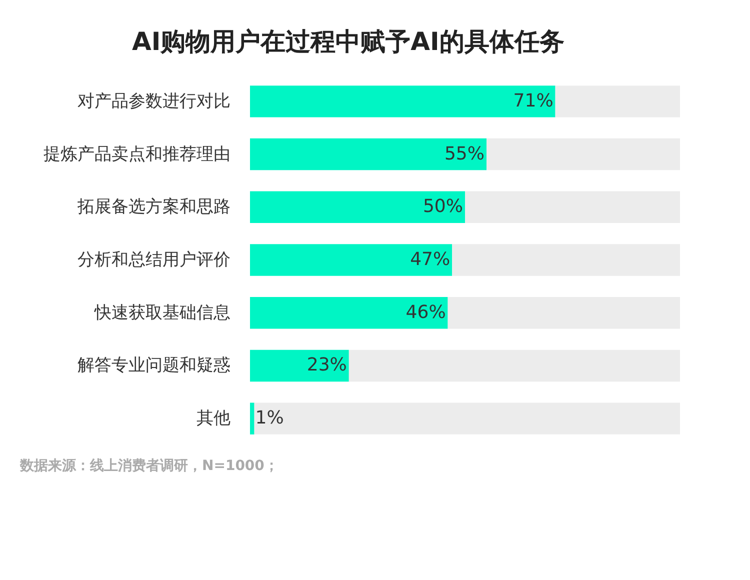 Image resolution: width=750 pixels, height=580 pixels. What do you see at coordinates (269, 418) in the screenshot?
I see `data-label: 1%` at bounding box center [269, 418].